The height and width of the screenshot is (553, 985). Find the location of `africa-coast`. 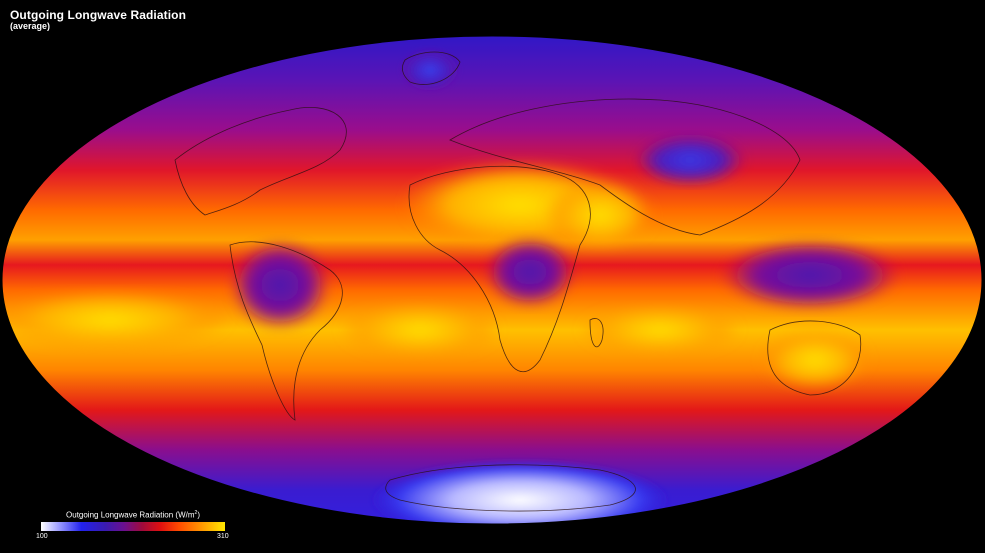

africa-coast is located at coordinates (499, 268).